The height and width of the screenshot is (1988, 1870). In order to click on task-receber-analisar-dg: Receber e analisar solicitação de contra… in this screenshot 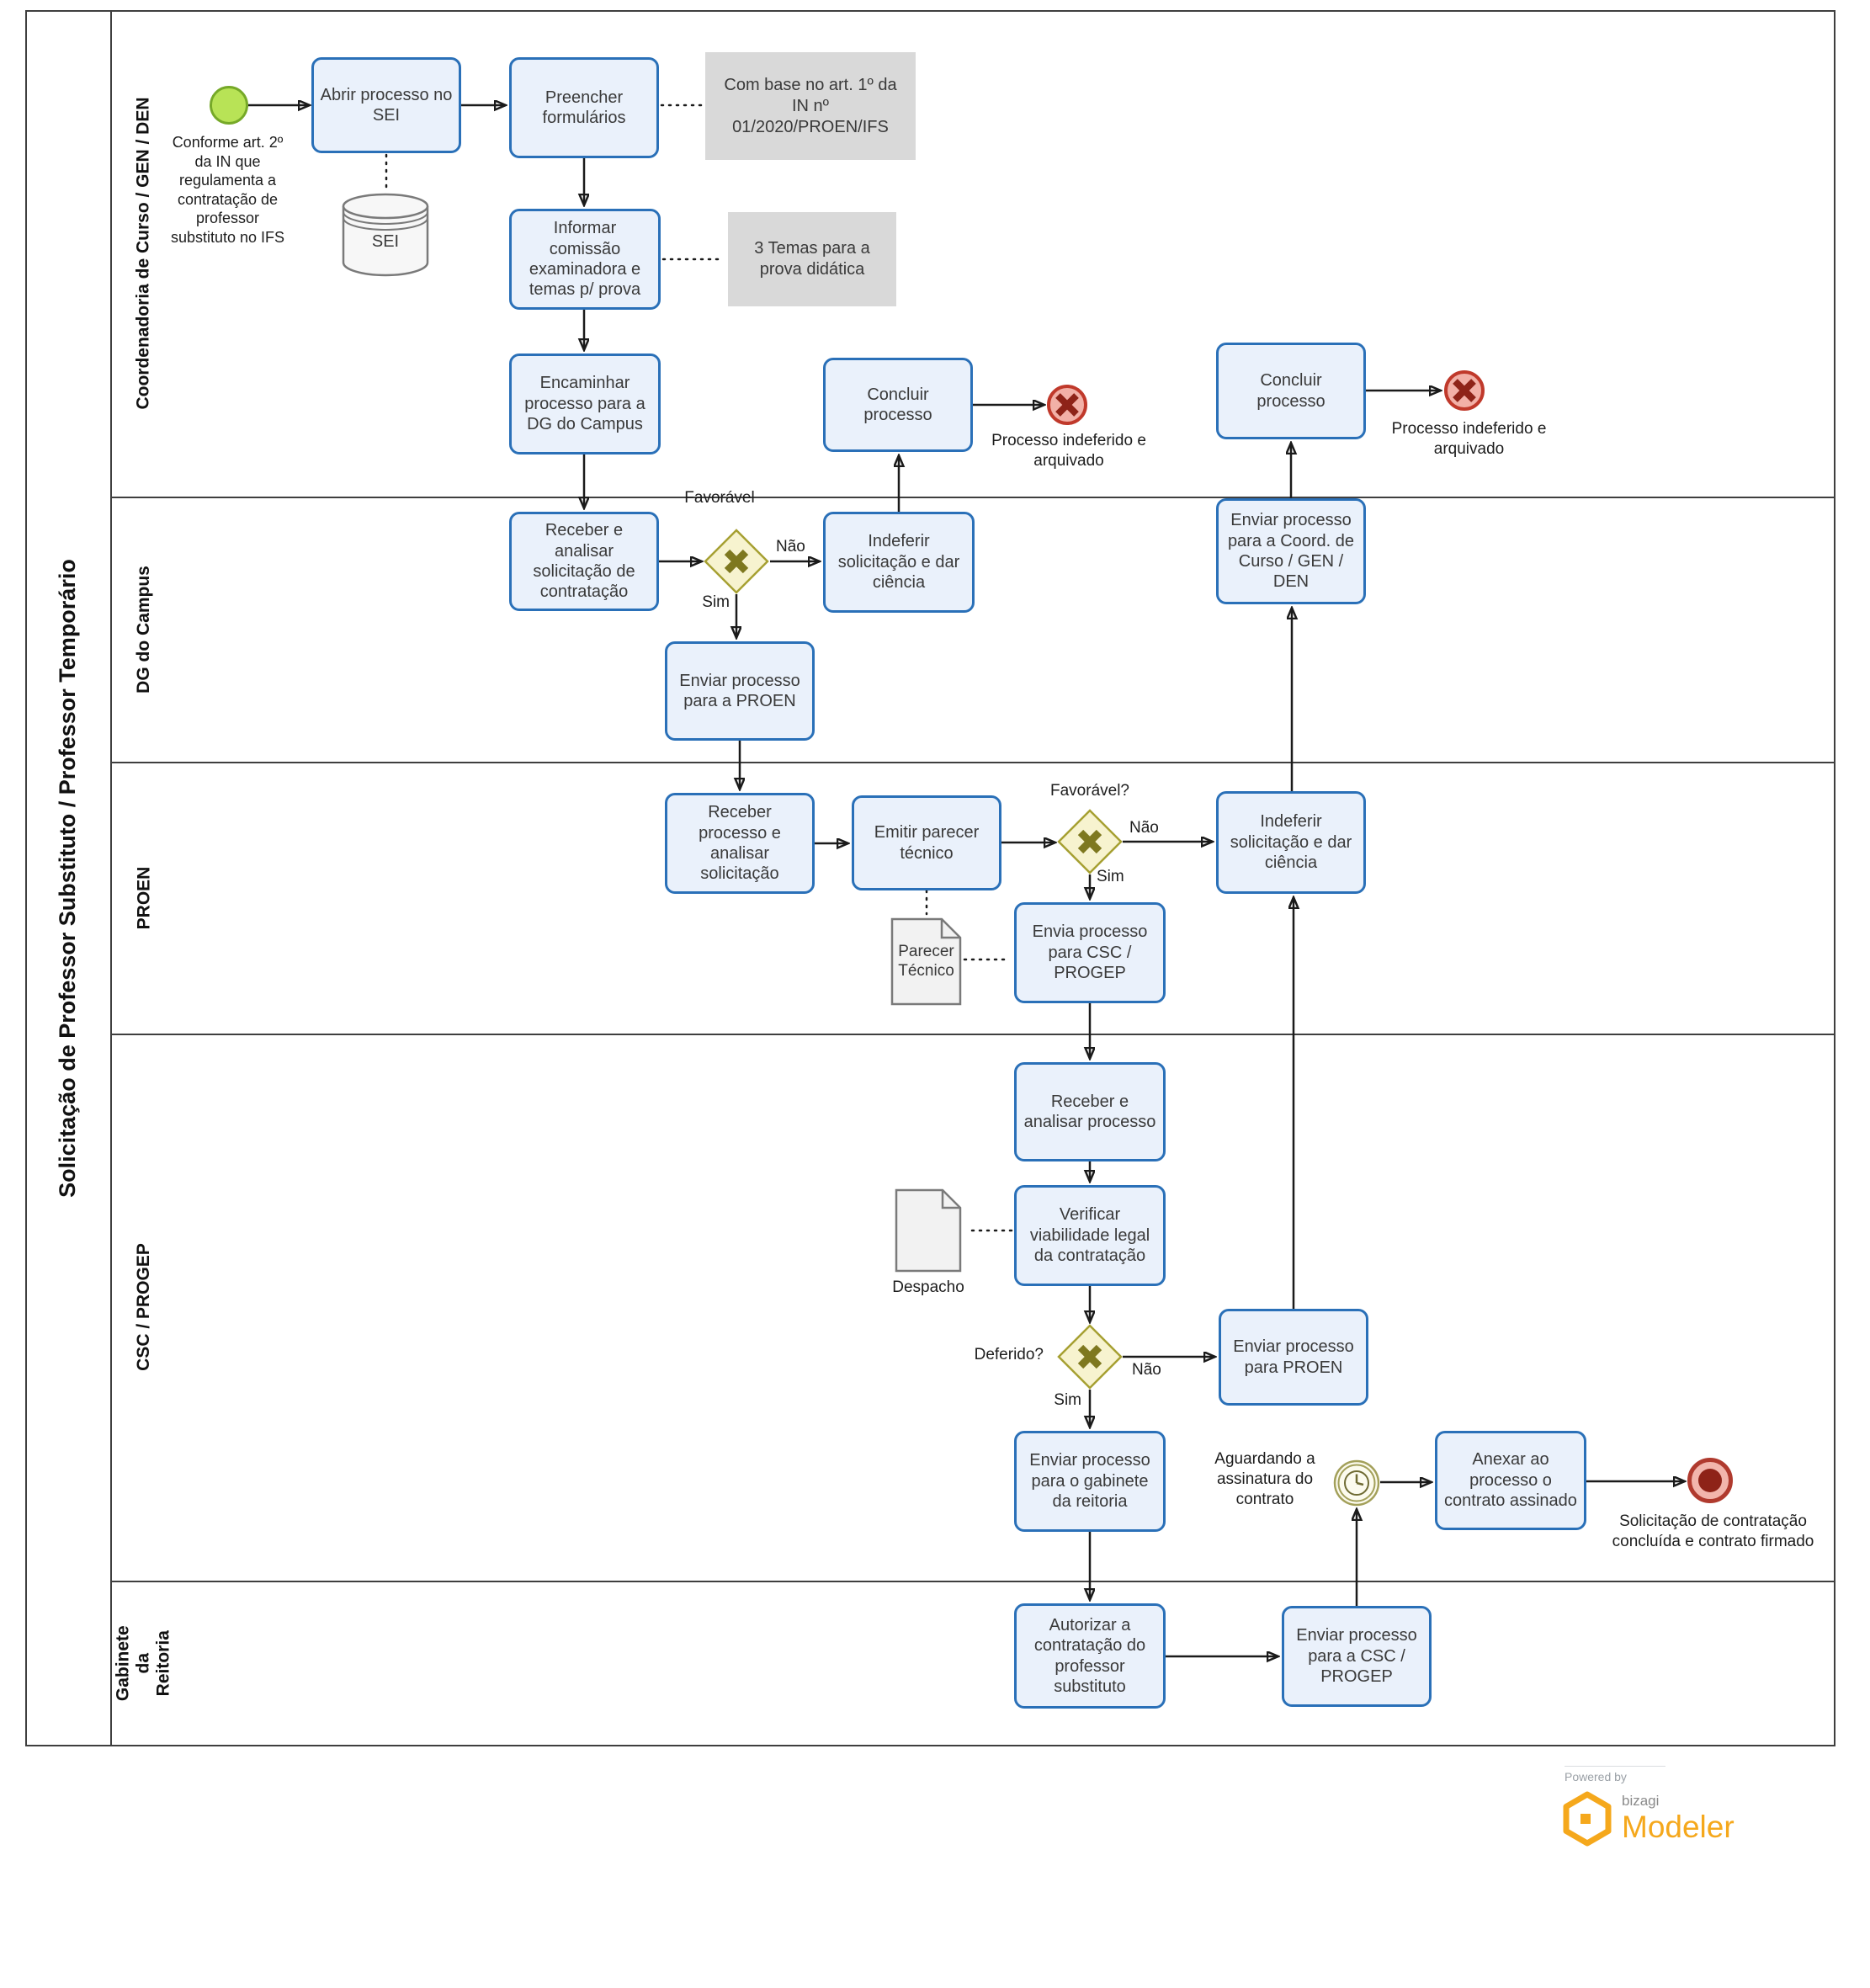, I will do `click(584, 561)`.